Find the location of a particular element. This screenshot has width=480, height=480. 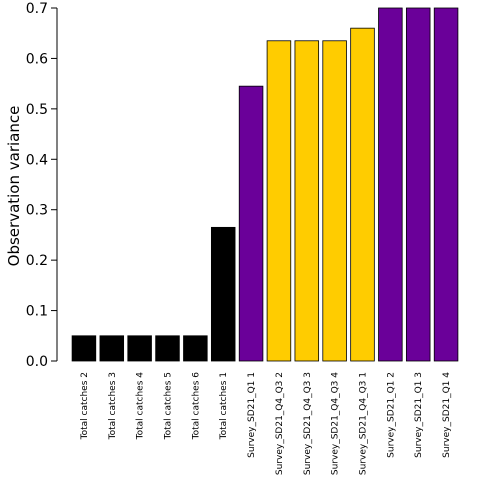

x-tick-label: Survey_SD21_Q4_Q3 1 is located at coordinates (364, 423).